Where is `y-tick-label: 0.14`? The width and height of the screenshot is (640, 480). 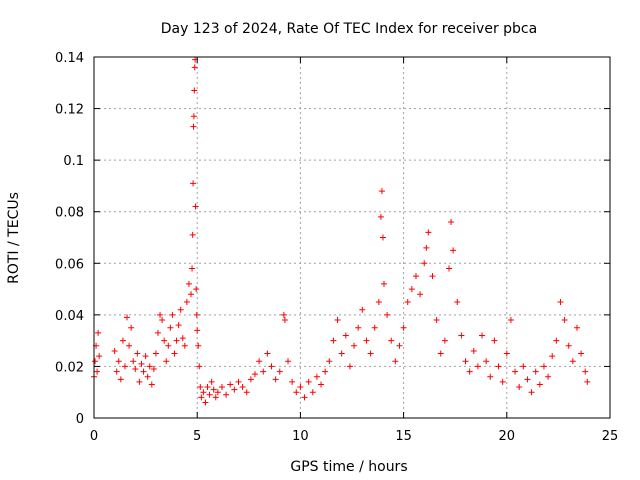
y-tick-label: 0.14 is located at coordinates (69, 58).